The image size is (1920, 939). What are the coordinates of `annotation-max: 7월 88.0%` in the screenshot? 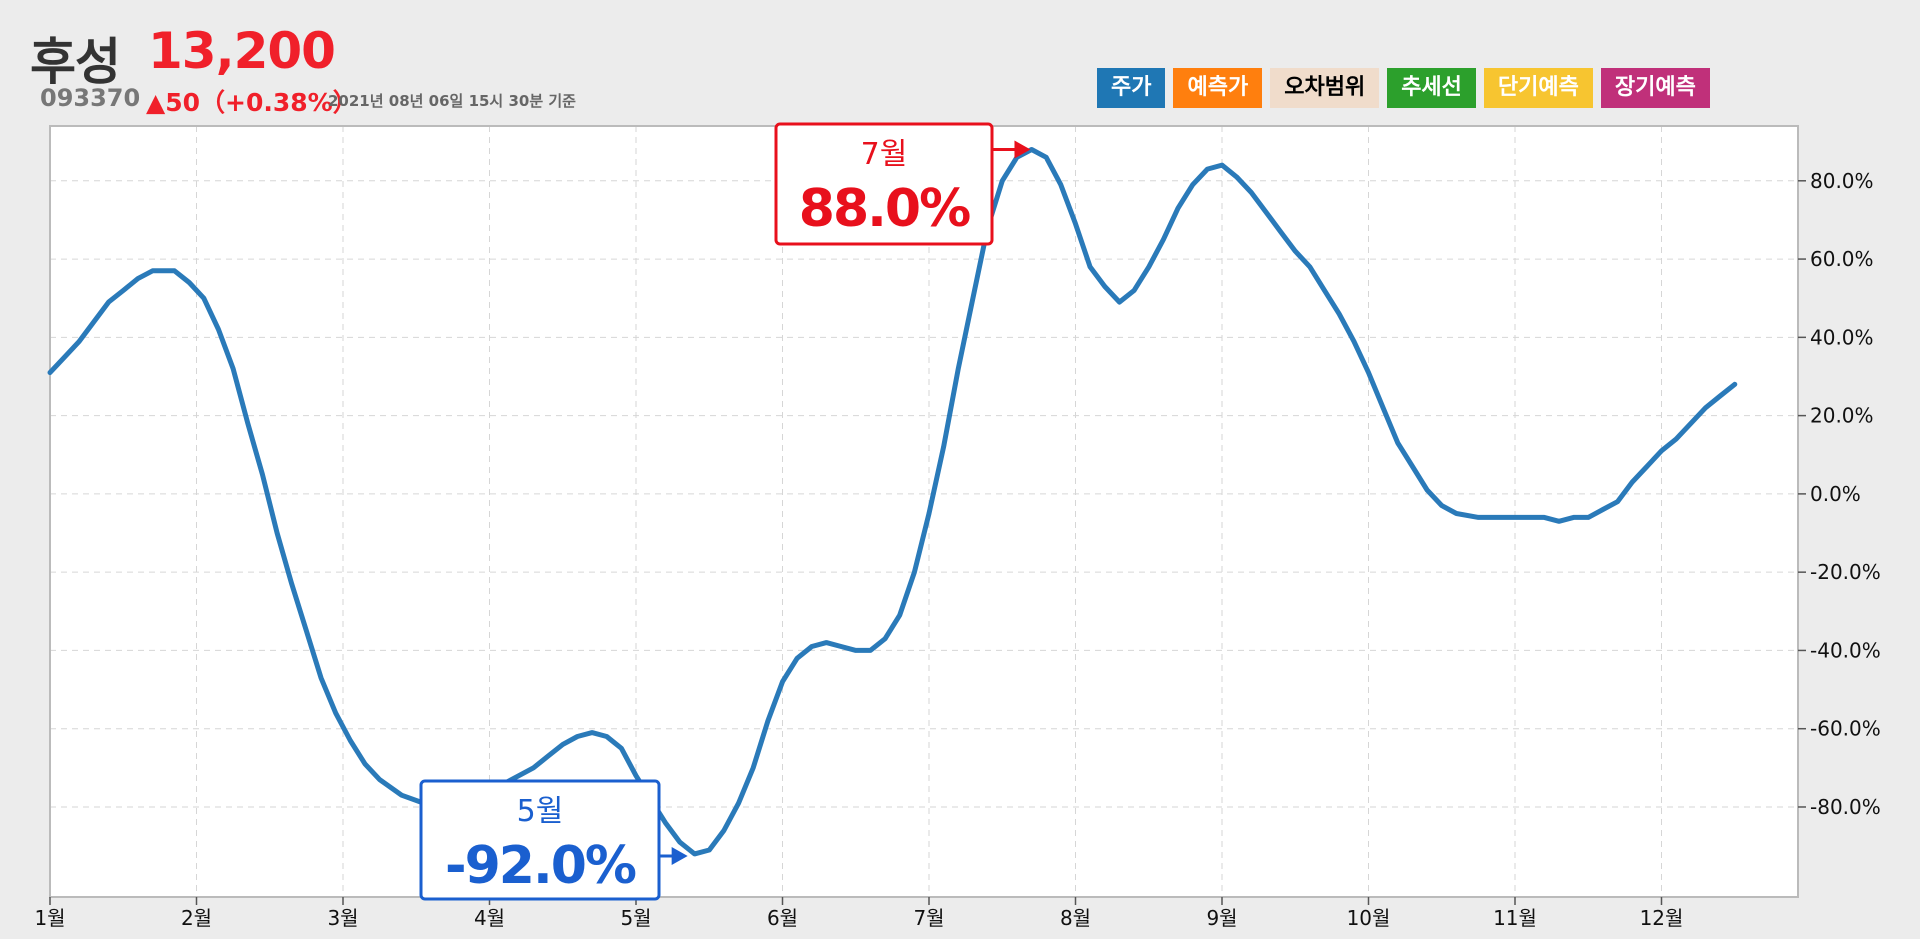 It's located at (902, 184).